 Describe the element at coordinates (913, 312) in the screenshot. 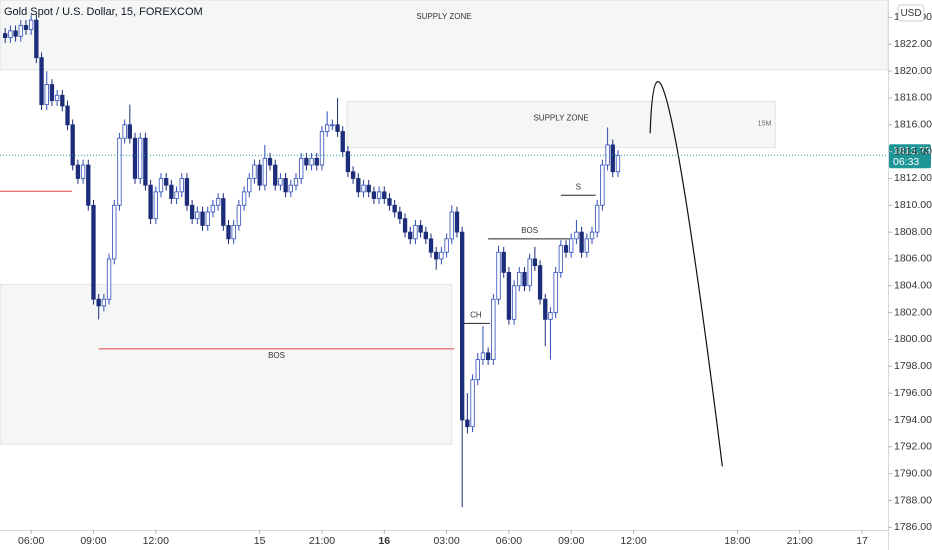

I see `y-tick-label: 1802.00` at that location.